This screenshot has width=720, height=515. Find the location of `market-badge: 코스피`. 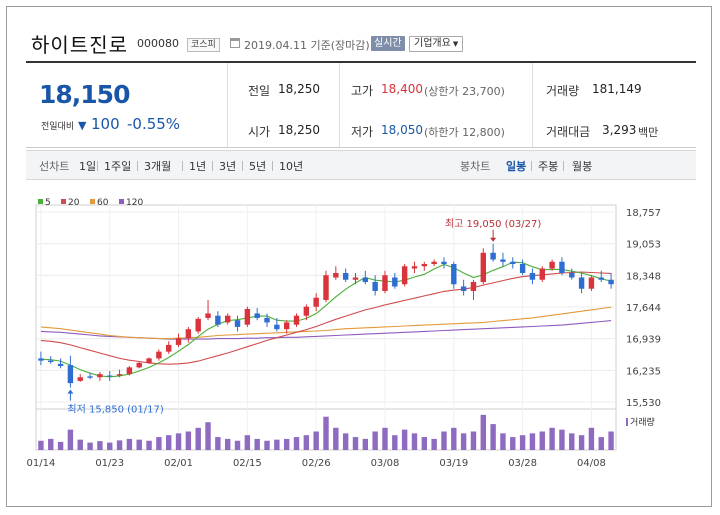

market-badge: 코스피 is located at coordinates (203, 45).